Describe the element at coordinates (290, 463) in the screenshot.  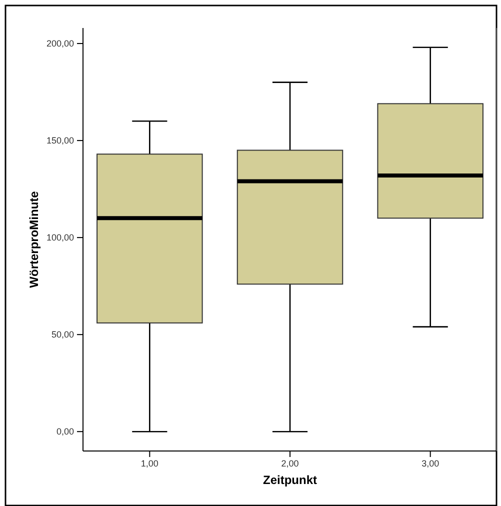
I see `x-tick-label: 2,00` at that location.